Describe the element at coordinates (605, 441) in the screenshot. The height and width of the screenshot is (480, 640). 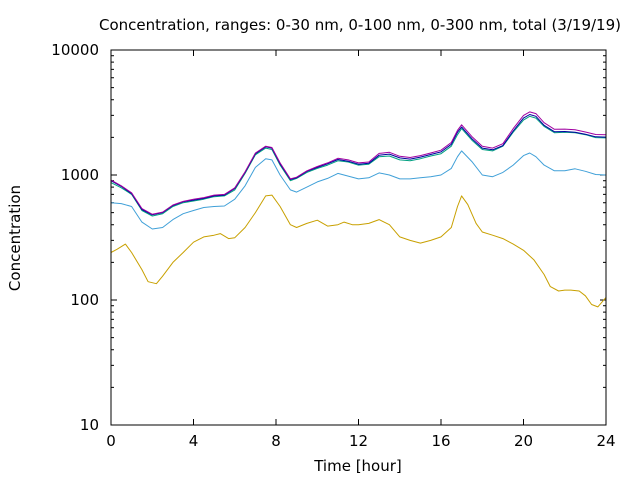
I see `x-tick-label: 24` at that location.